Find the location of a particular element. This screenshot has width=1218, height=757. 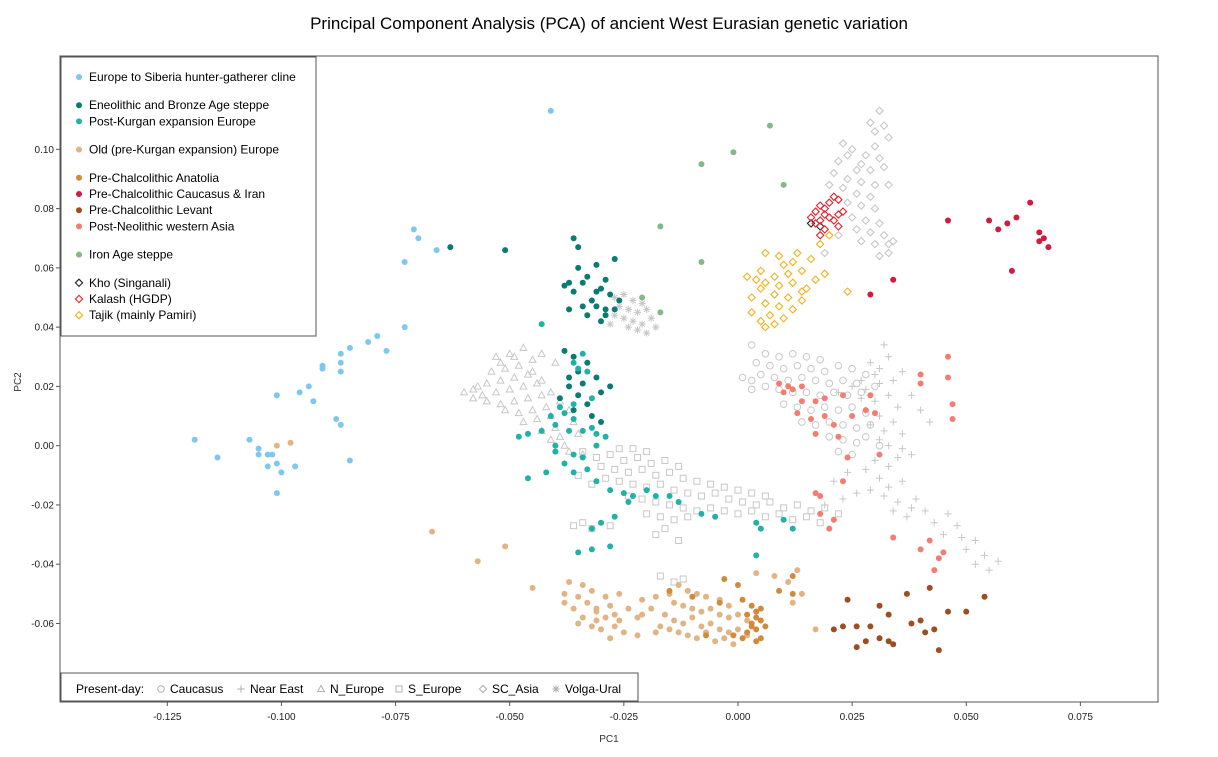

legend-marker-old-pre-kurgan-expansion-europe is located at coordinates (79, 149).